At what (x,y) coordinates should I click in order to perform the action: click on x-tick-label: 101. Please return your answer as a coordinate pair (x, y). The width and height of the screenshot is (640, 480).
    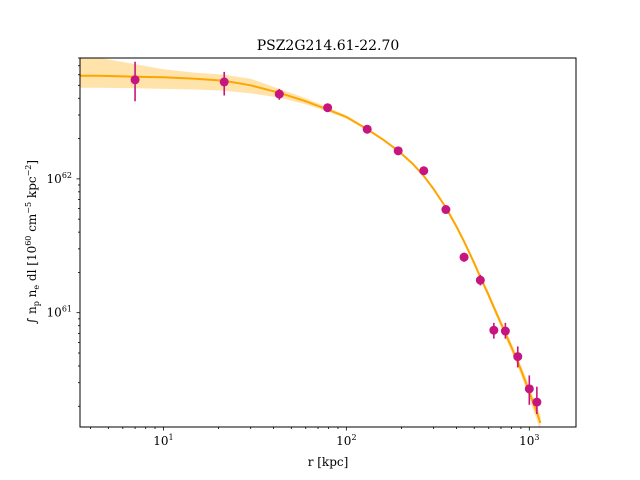
    Looking at the image, I should click on (163, 440).